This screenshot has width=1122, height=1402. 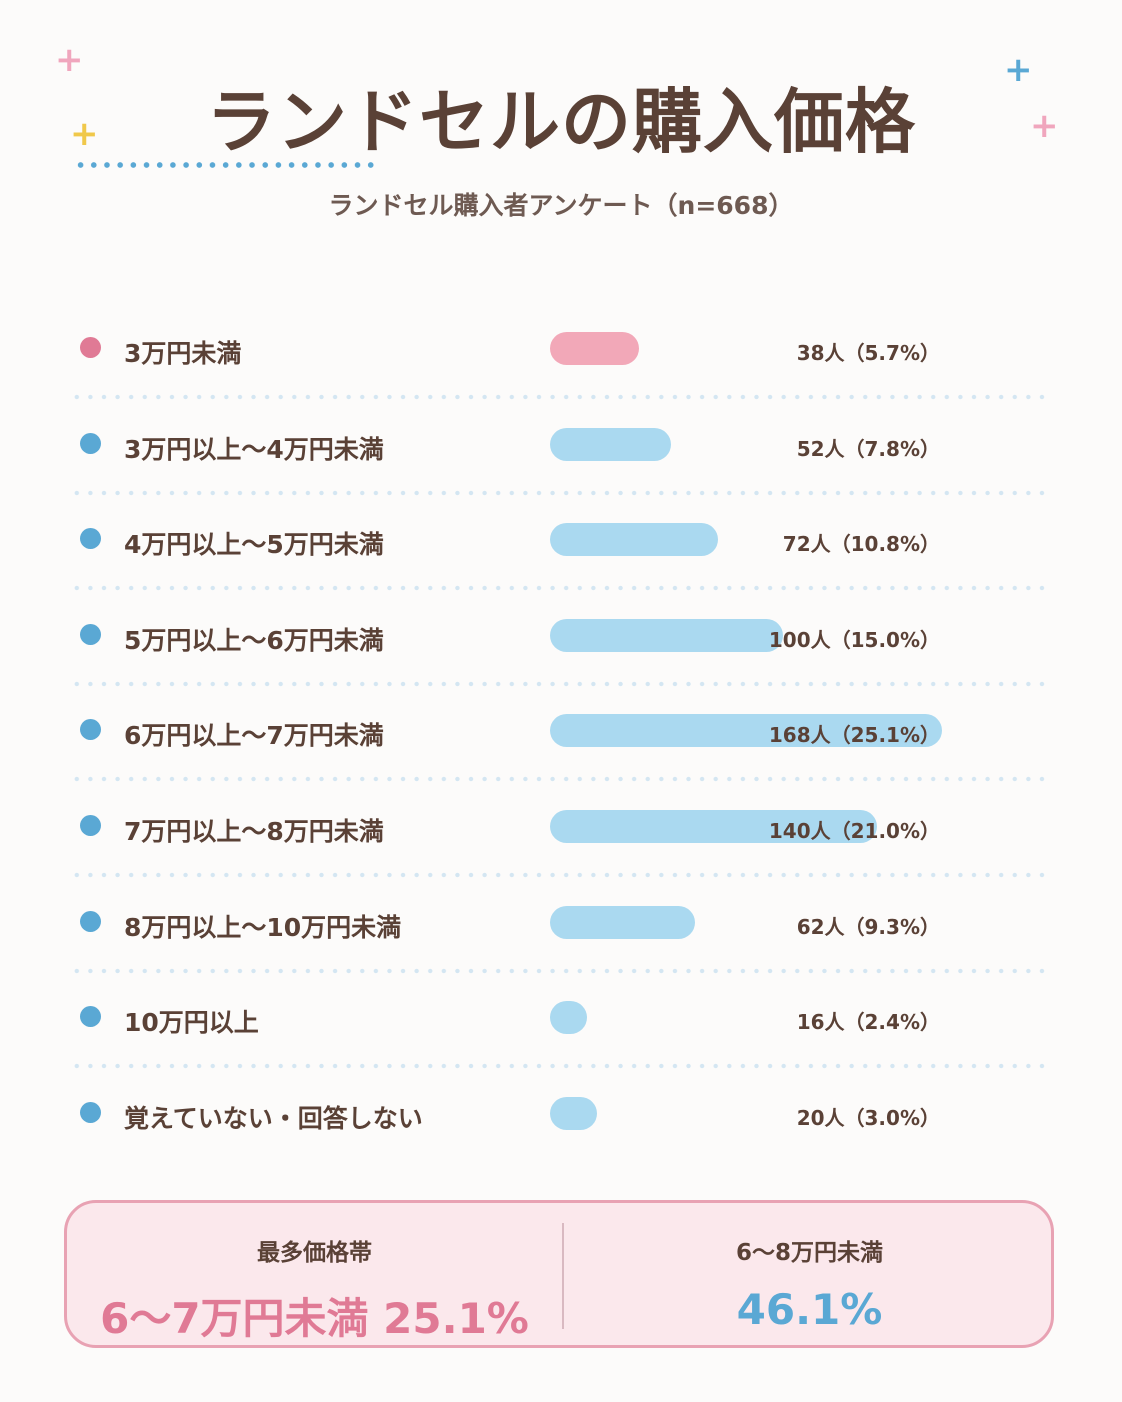 What do you see at coordinates (1044, 126) in the screenshot?
I see `plus-pink-right: +` at bounding box center [1044, 126].